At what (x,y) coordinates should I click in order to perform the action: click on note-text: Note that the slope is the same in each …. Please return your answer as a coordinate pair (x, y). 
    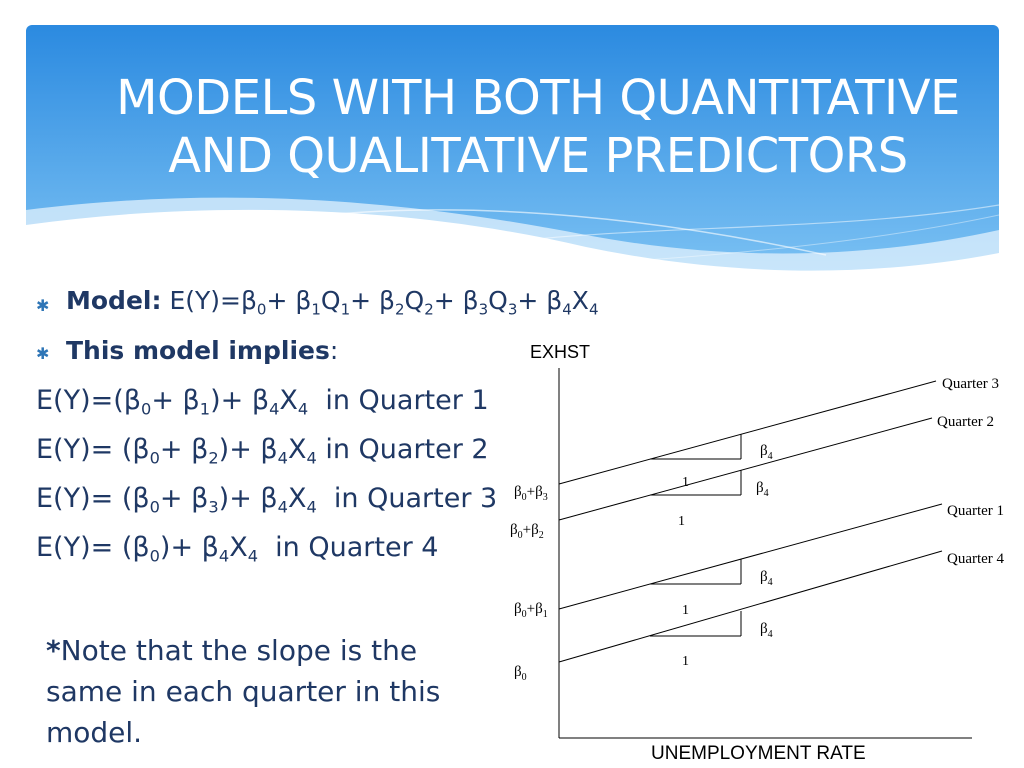
    Looking at the image, I should click on (243, 691).